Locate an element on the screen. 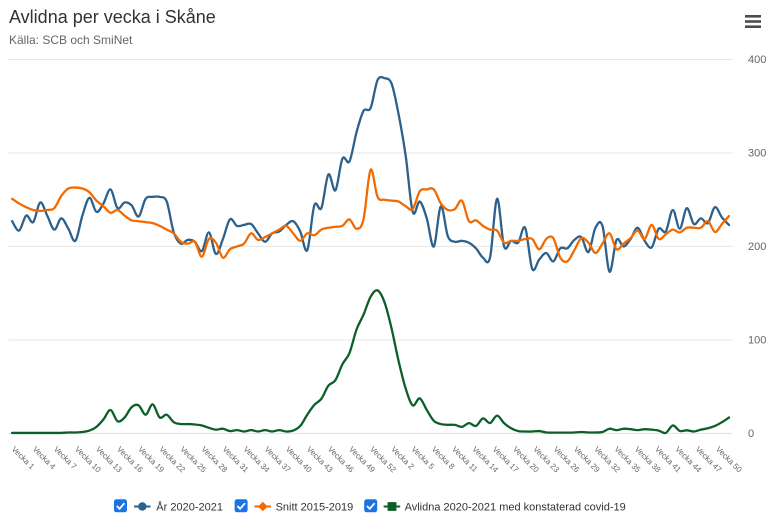 The height and width of the screenshot is (530, 776). svg-text: År 2020-2021 is located at coordinates (189, 506).